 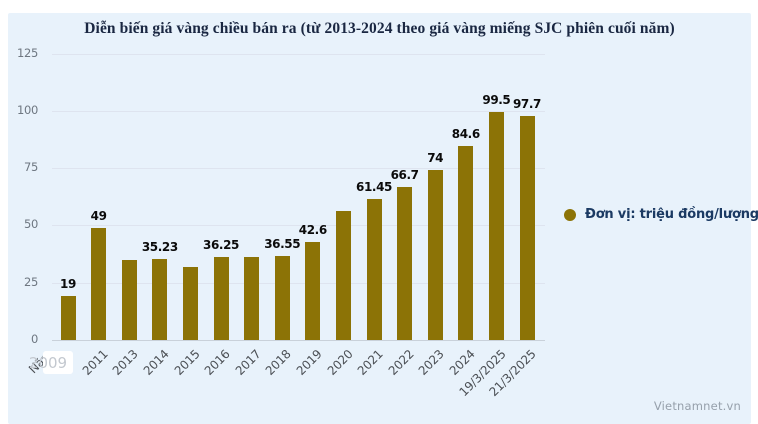 I want to click on bar-value-label: 42.6, so click(x=312, y=230).